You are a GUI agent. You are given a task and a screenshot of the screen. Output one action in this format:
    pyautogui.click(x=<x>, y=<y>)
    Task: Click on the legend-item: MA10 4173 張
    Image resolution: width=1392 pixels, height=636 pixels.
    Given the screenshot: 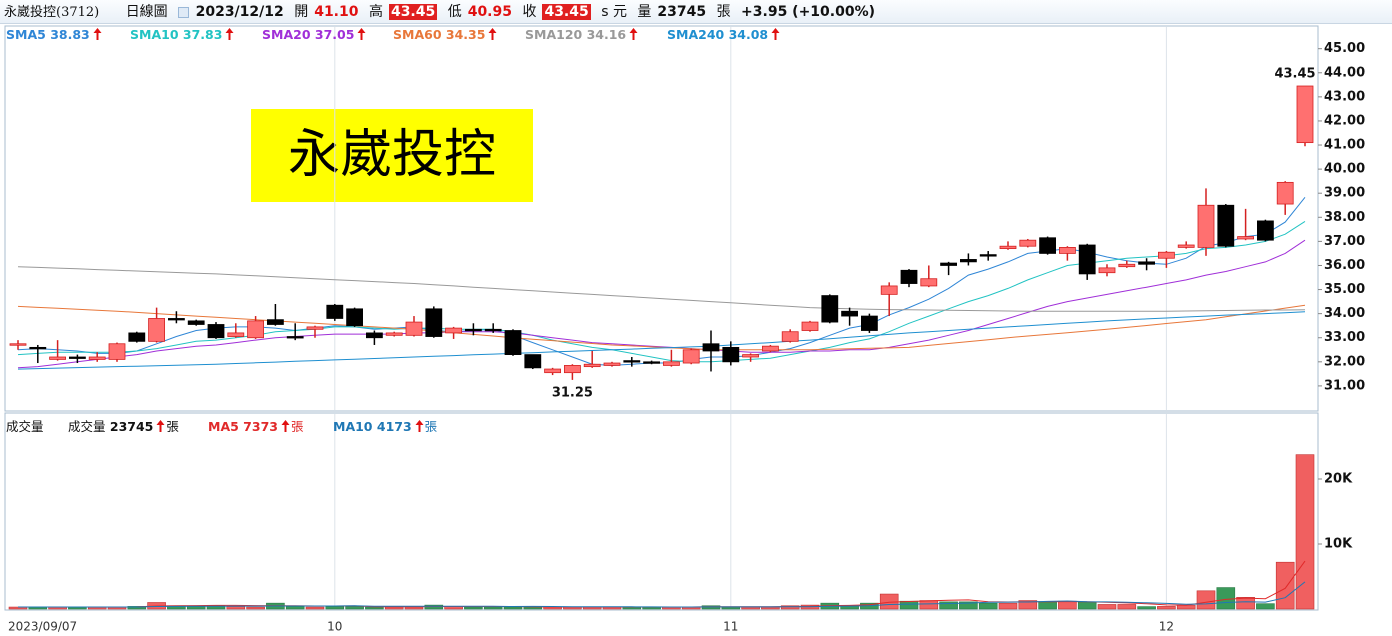 What is the action you would take?
    pyautogui.click(x=385, y=425)
    